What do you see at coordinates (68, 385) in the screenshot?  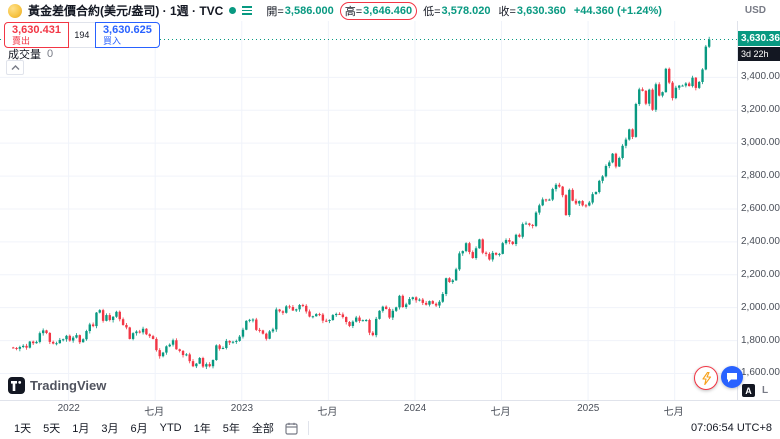 I see `tradingview-wordmark: TradingView` at bounding box center [68, 385].